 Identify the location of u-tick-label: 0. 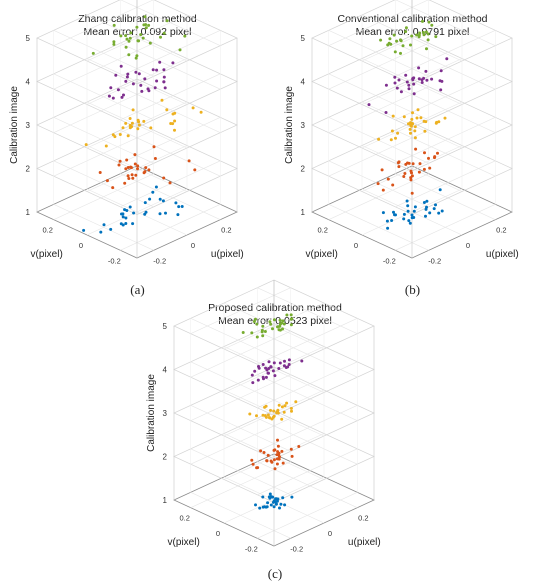
(468, 245).